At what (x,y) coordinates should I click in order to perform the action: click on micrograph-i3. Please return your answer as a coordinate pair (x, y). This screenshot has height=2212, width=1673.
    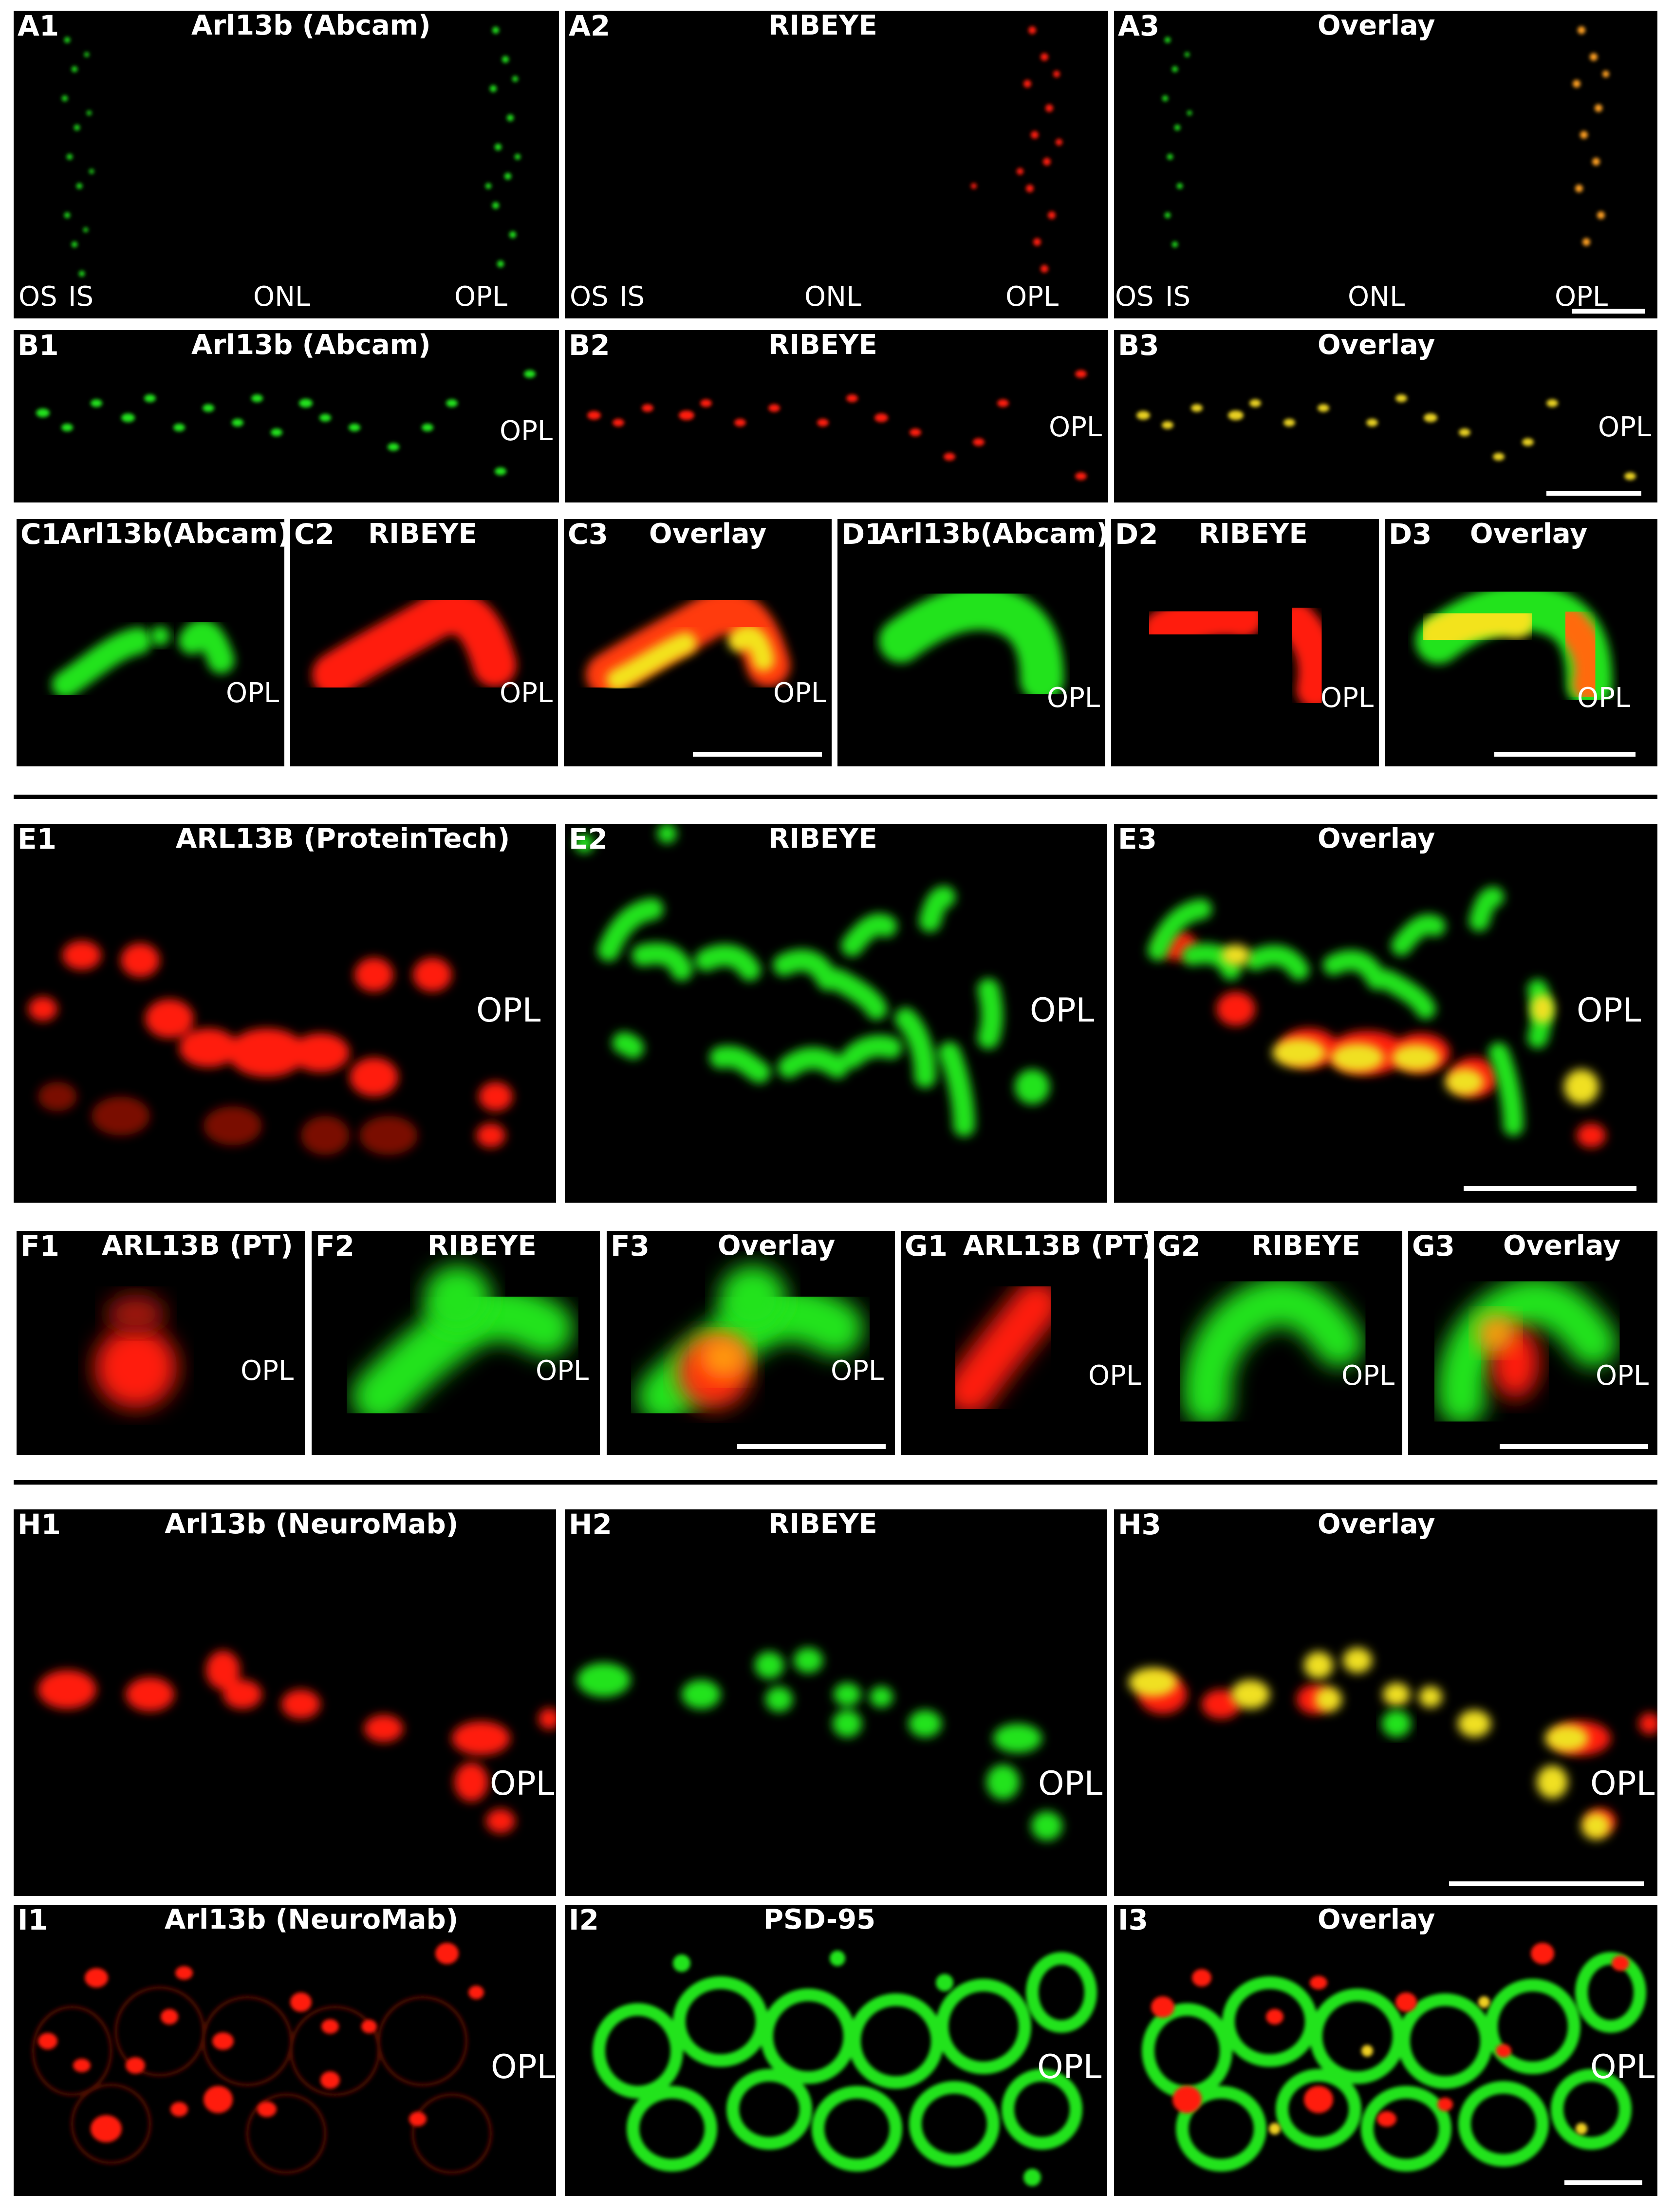
    Looking at the image, I should click on (1394, 2057).